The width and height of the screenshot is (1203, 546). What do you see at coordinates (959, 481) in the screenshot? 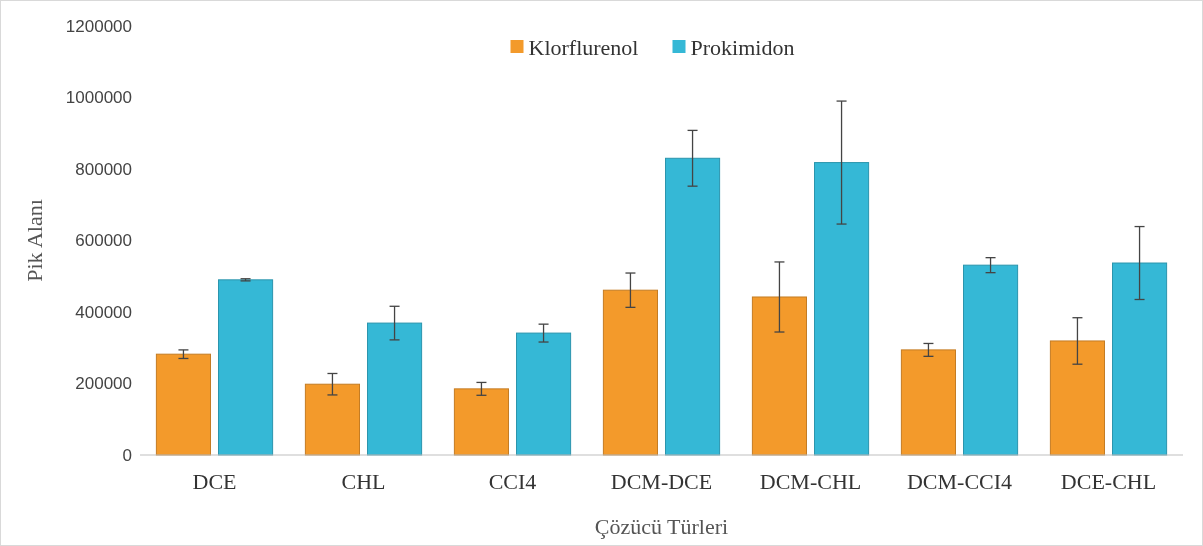
I see `x-tick-label: DCM-CCI4` at bounding box center [959, 481].